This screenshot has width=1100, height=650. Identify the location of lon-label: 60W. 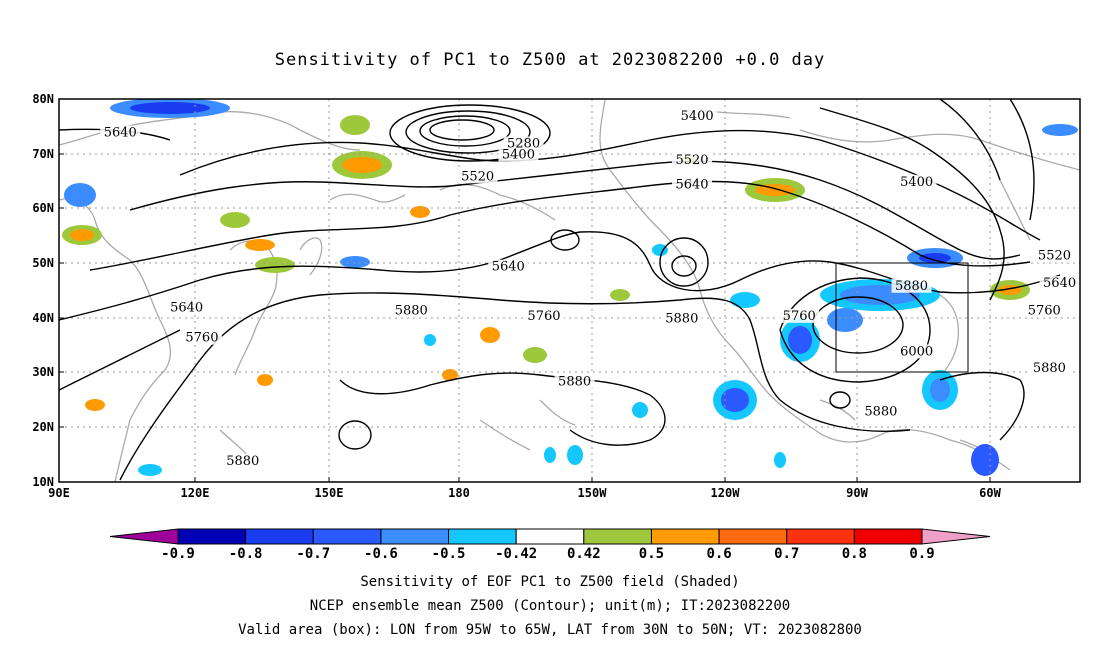
(990, 493).